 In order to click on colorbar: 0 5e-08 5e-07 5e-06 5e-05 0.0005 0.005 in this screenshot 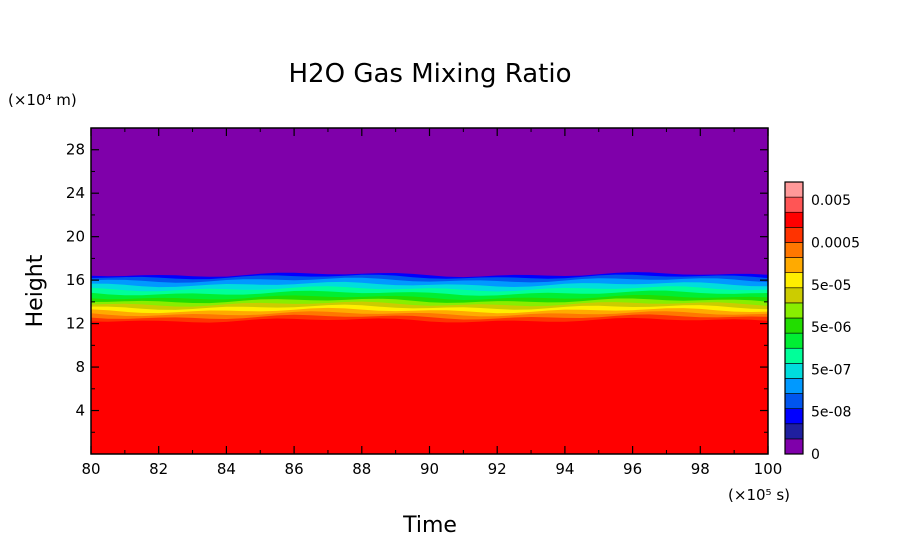, I will do `click(822, 322)`.